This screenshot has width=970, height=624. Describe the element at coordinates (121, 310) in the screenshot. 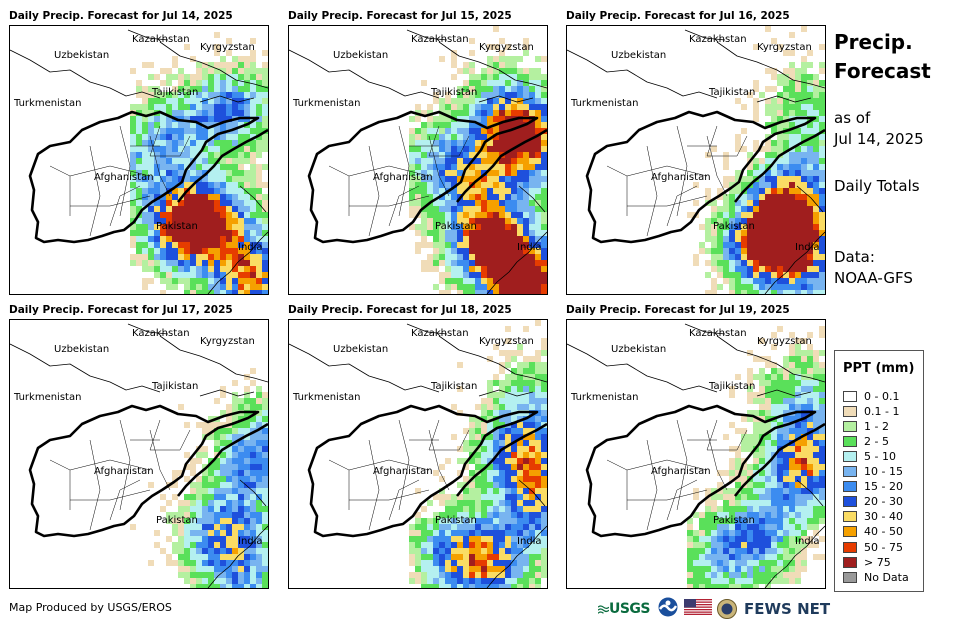

I see `panel-title-4: Daily Precip. Forecast for Jul 17, 2025` at that location.